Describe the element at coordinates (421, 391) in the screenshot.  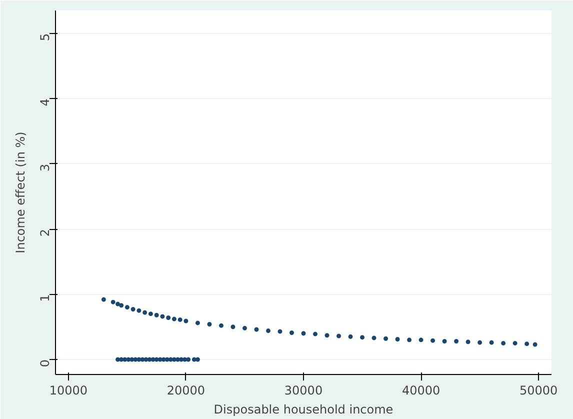
I see `x-tick-label: 40000` at that location.